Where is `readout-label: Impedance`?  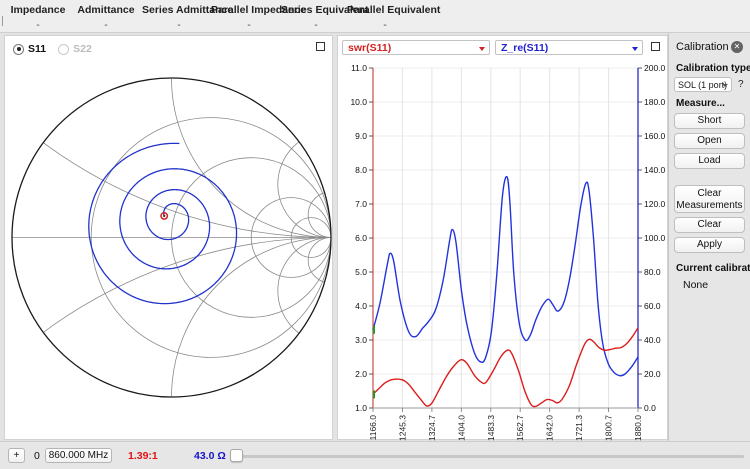 readout-label: Impedance is located at coordinates (38, 10).